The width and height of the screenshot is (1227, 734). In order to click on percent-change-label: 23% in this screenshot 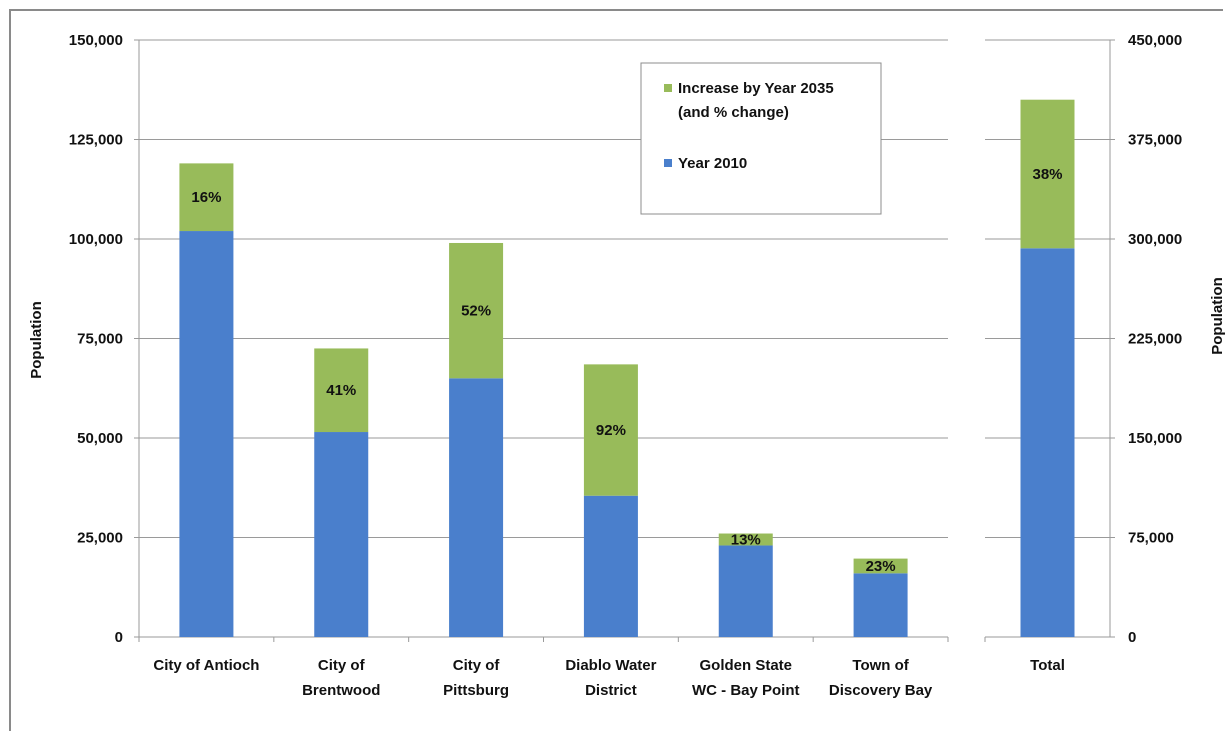, I will do `click(881, 566)`.